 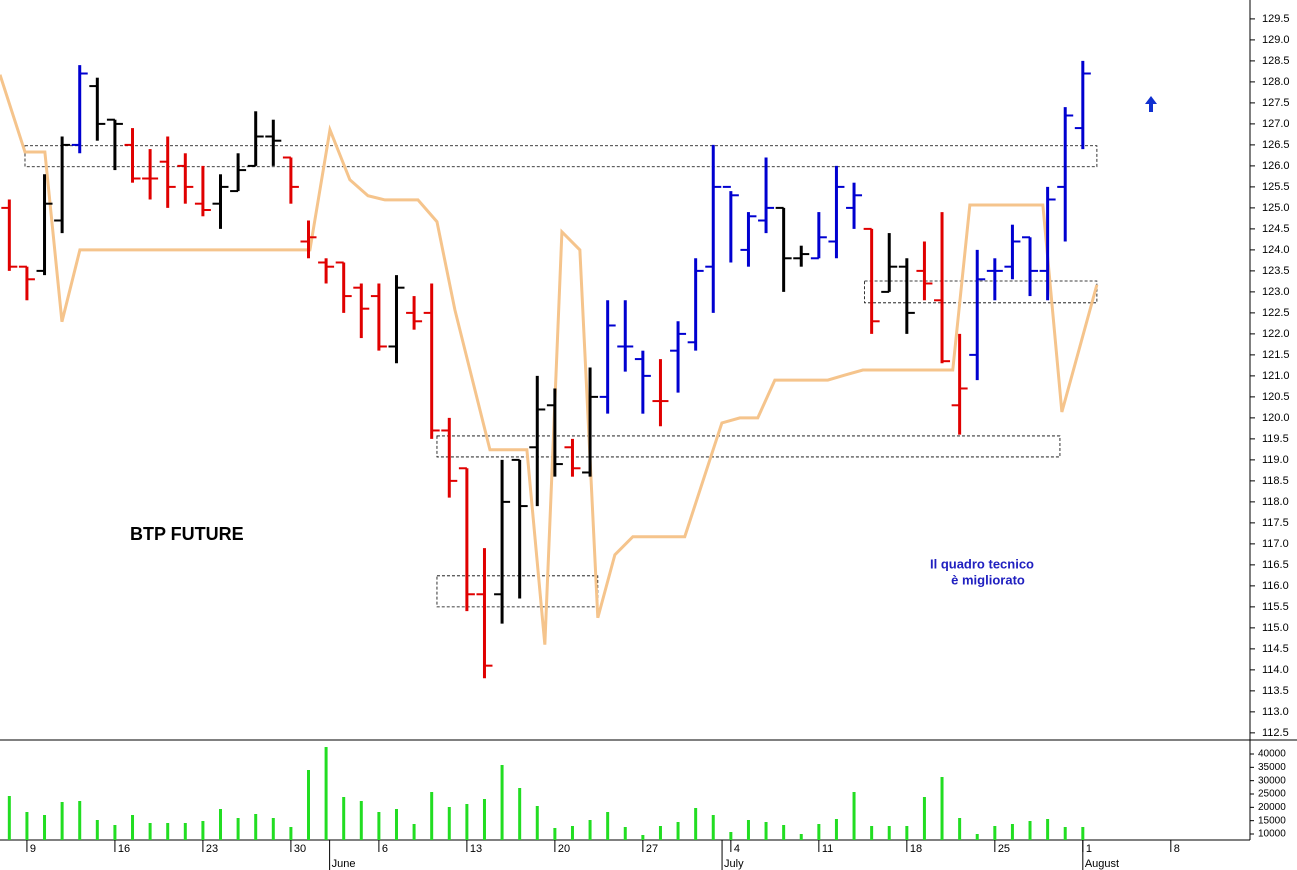 I want to click on y-tick-label: 112.5, so click(x=1275, y=733).